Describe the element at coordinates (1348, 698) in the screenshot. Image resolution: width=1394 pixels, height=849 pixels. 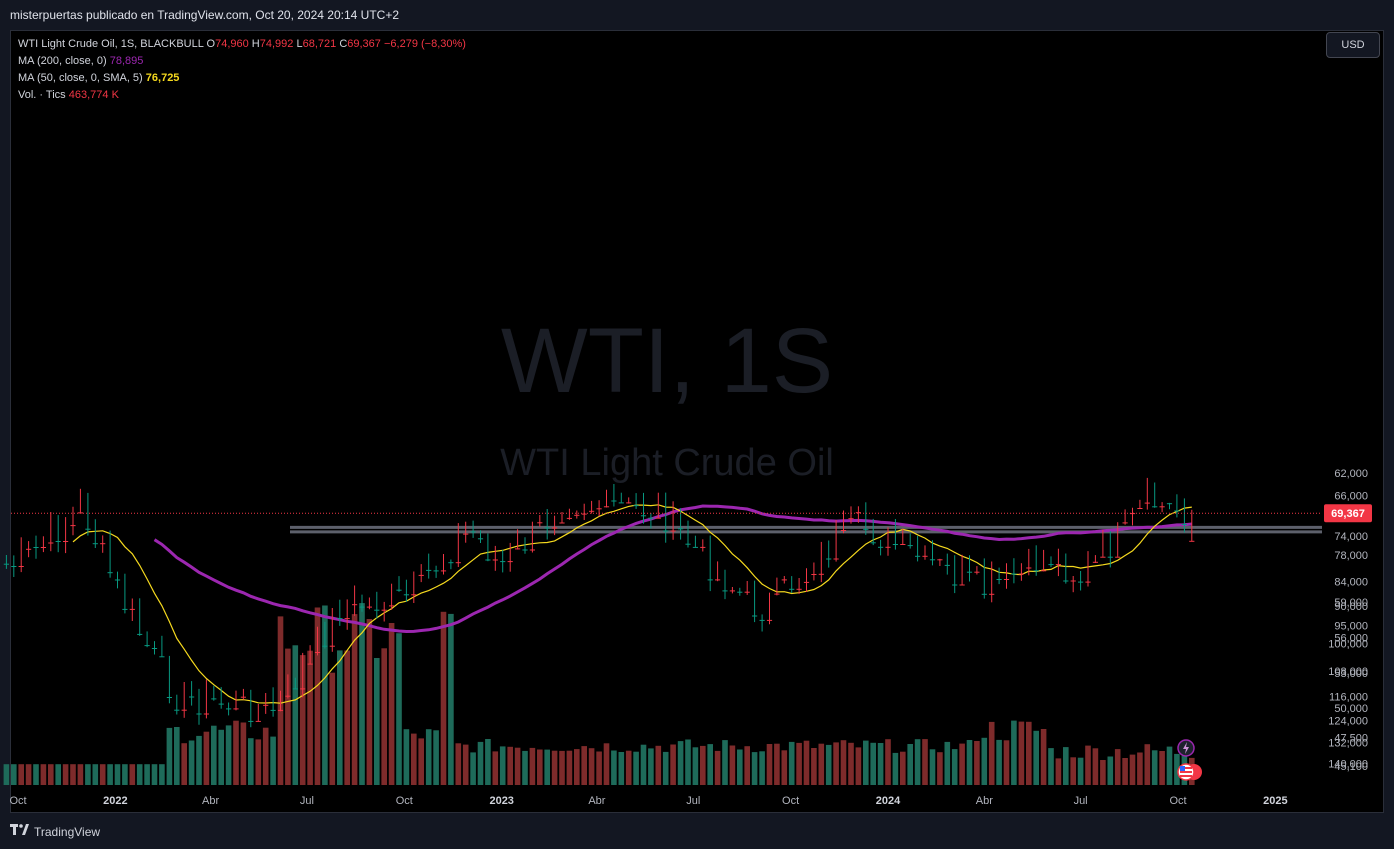
I see `price-axis-label: 116,000` at that location.